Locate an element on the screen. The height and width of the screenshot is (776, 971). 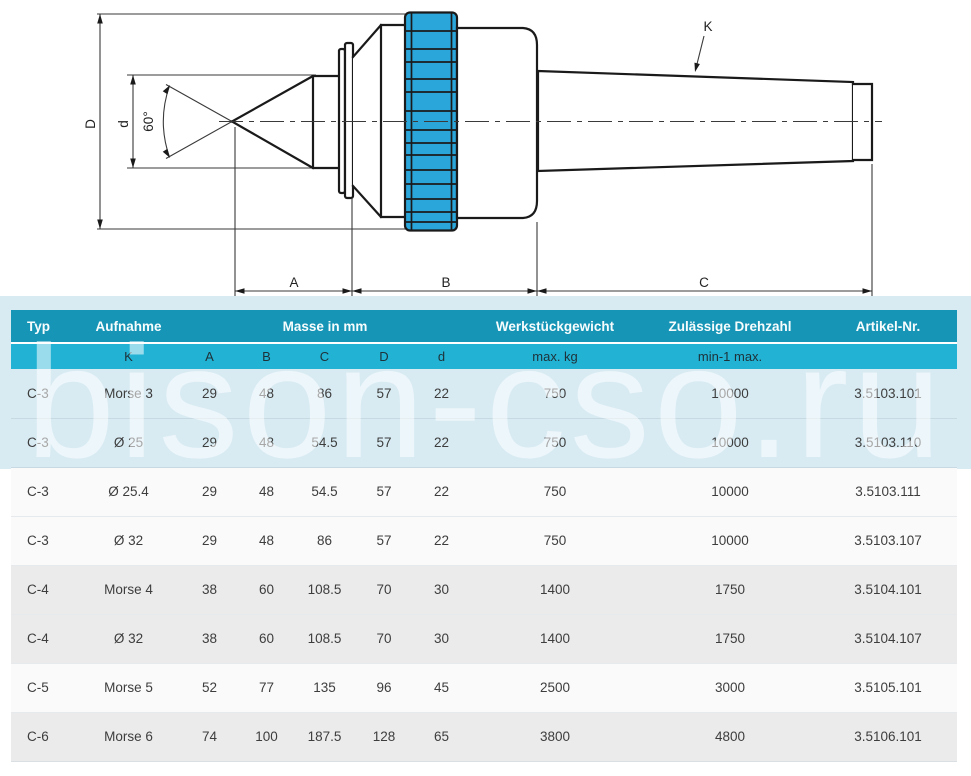
header-typ: Typ is located at coordinates (43, 327).